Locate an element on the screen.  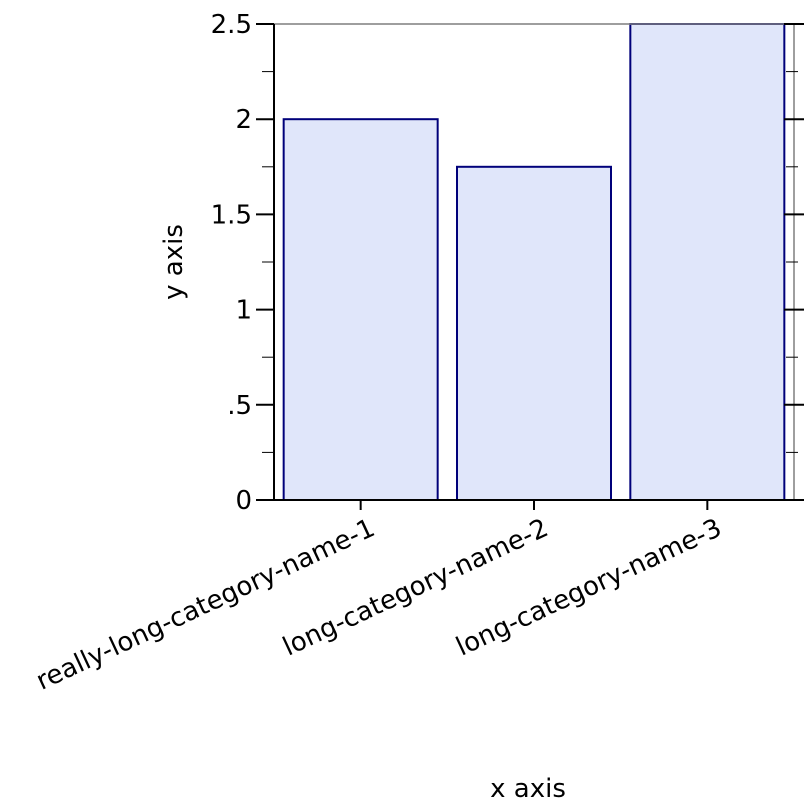
y-tick-label: 1 is located at coordinates (243, 311).